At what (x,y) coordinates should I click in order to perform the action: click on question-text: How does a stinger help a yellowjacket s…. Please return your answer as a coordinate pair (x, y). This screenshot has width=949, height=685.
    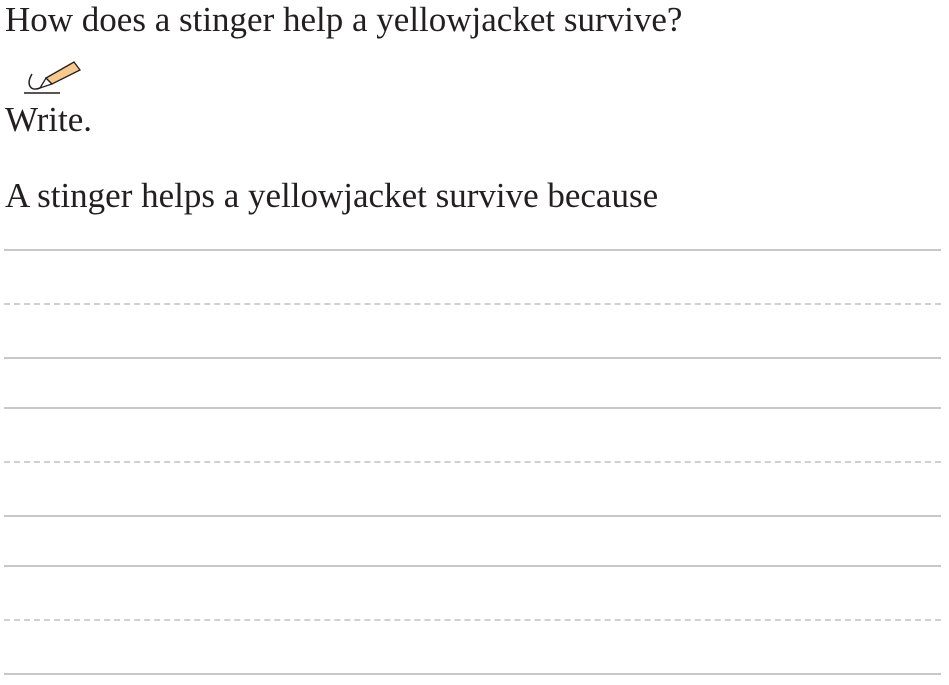
    Looking at the image, I should click on (344, 19).